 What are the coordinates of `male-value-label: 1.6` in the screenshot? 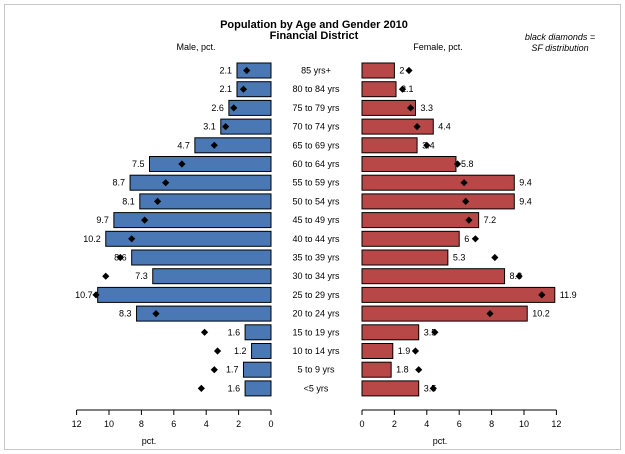 It's located at (234, 388).